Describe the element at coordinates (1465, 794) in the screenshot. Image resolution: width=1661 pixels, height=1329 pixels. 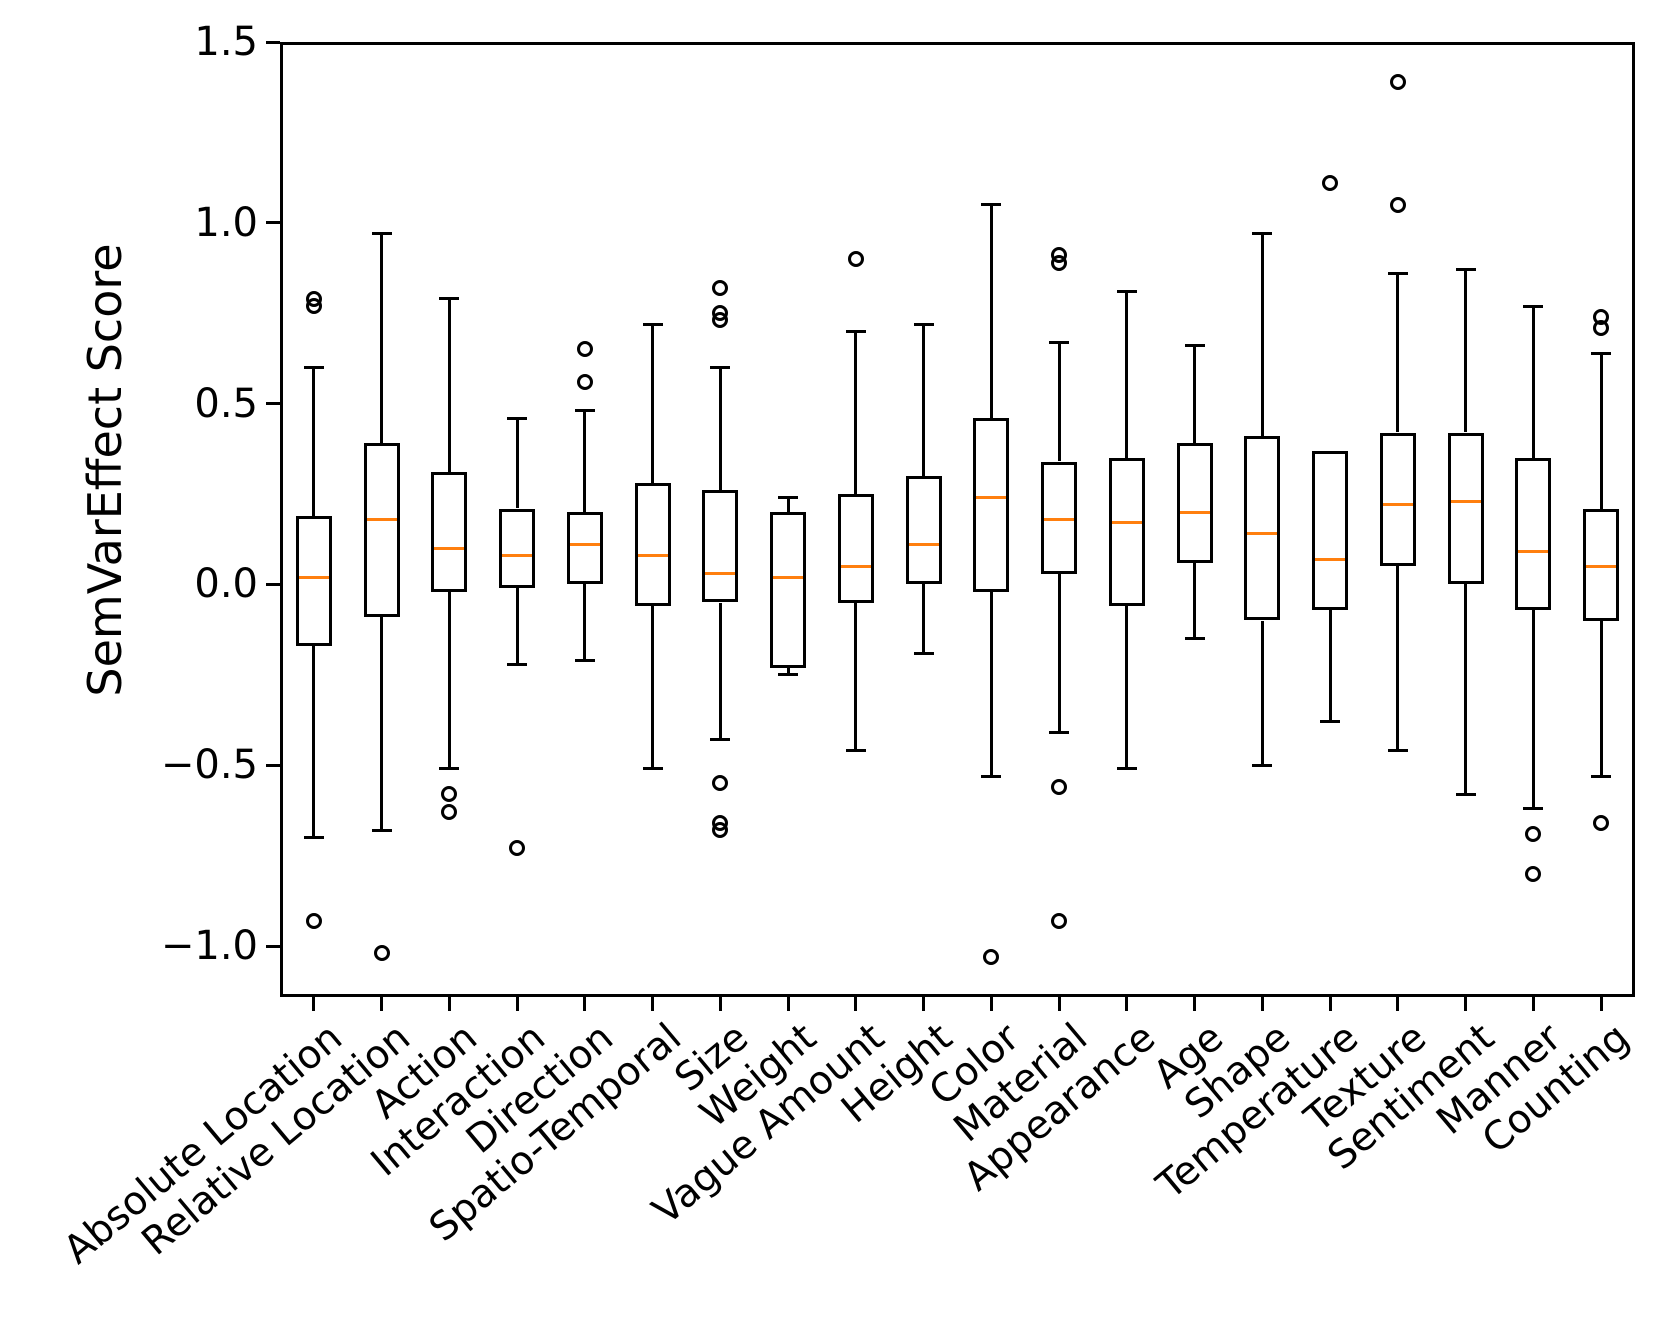
I see `cap-lower-sentiment` at that location.